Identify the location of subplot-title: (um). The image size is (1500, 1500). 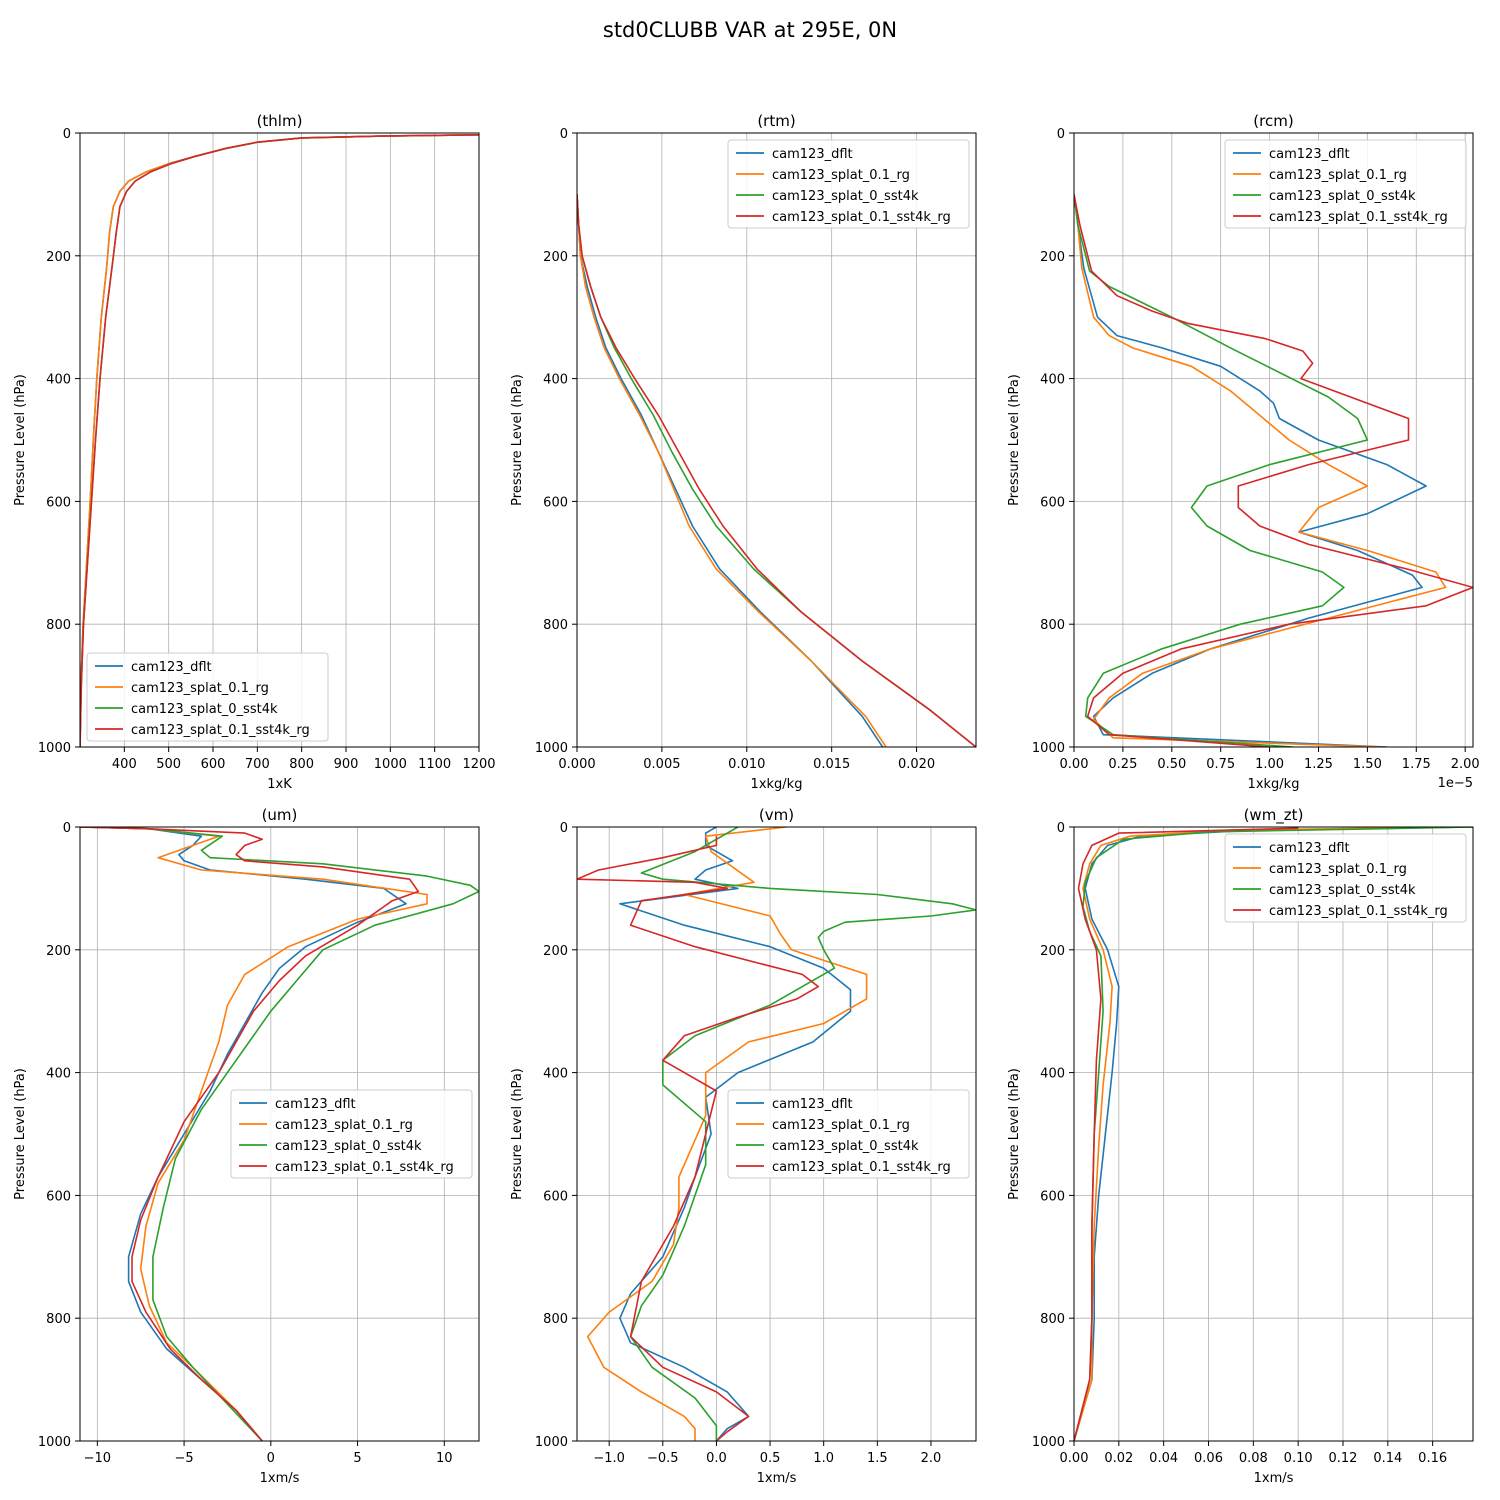
(280, 815).